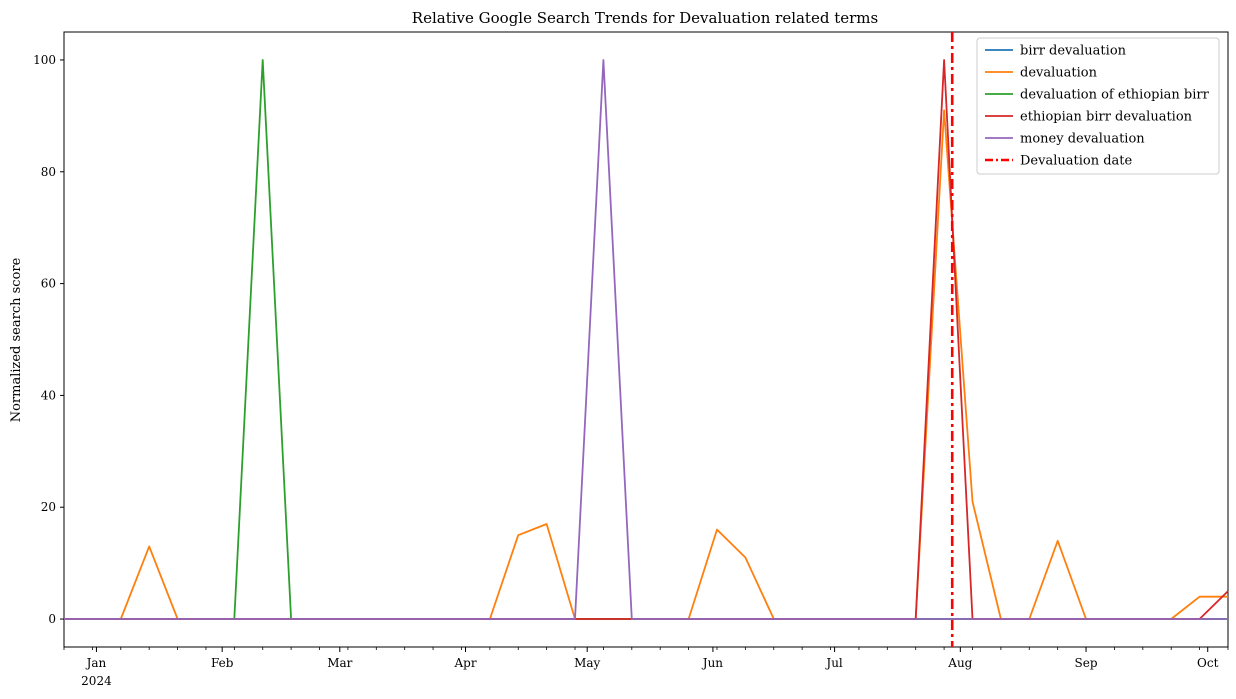 The width and height of the screenshot is (1236, 699). I want to click on x-tick-label: Jun, so click(712, 663).